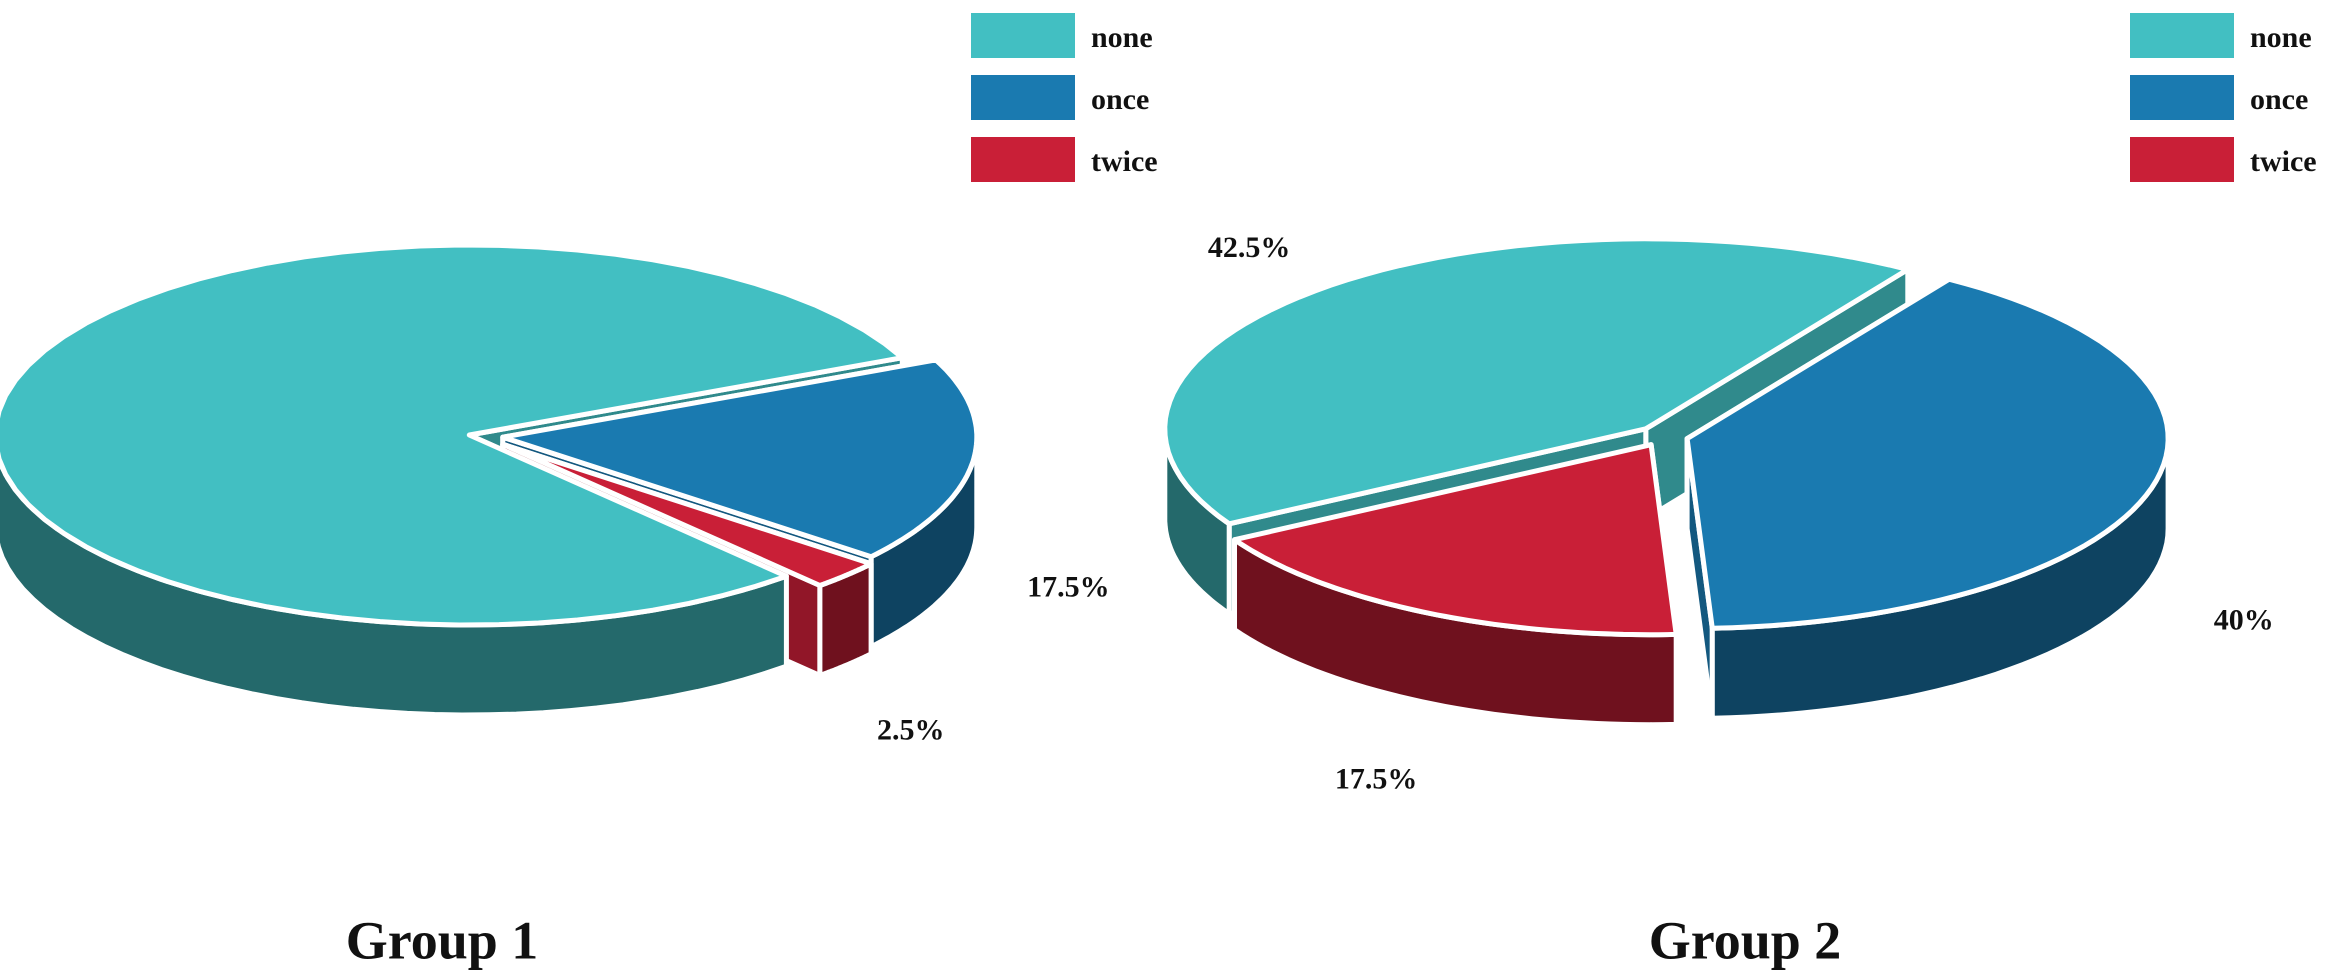 This screenshot has width=2342, height=975. Describe the element at coordinates (442, 940) in the screenshot. I see `chart-title: Group 1` at that location.